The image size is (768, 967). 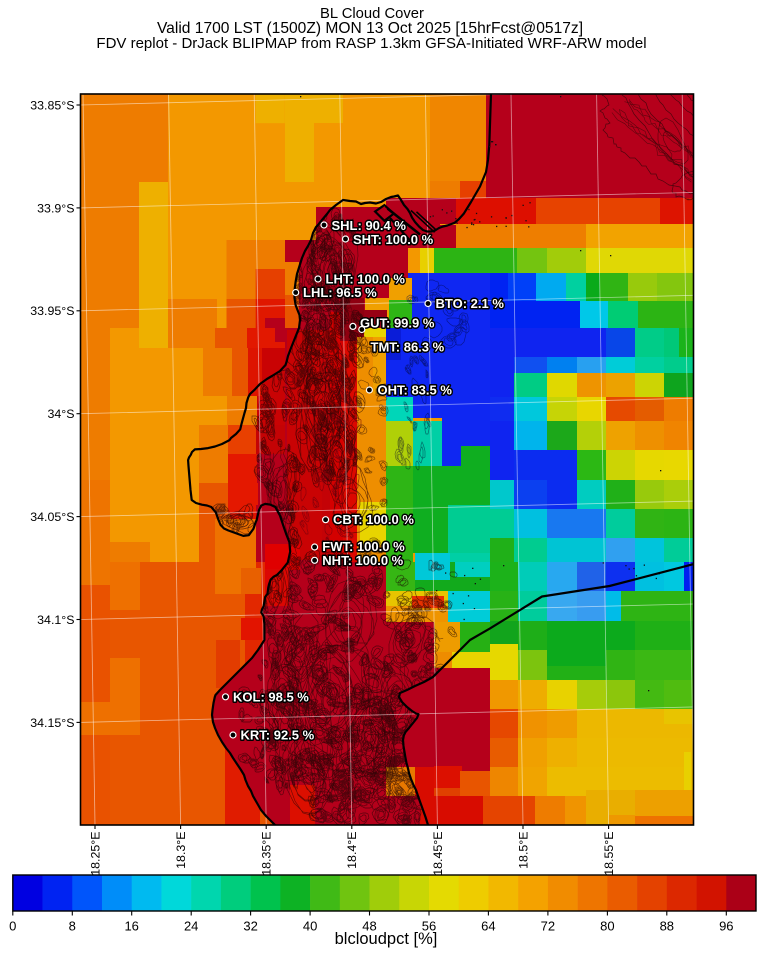 I want to click on svg-text: BTO: 2.1 %, so click(x=470, y=303).